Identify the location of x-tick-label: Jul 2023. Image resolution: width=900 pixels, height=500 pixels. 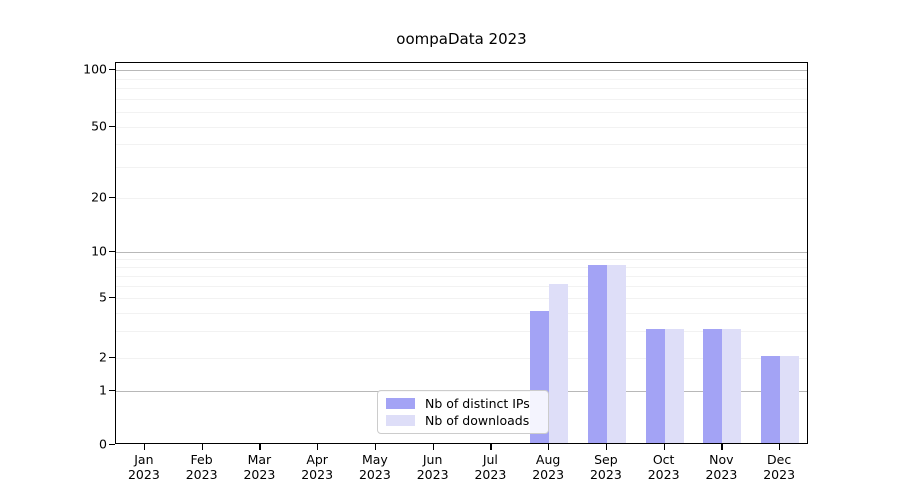
(490, 467).